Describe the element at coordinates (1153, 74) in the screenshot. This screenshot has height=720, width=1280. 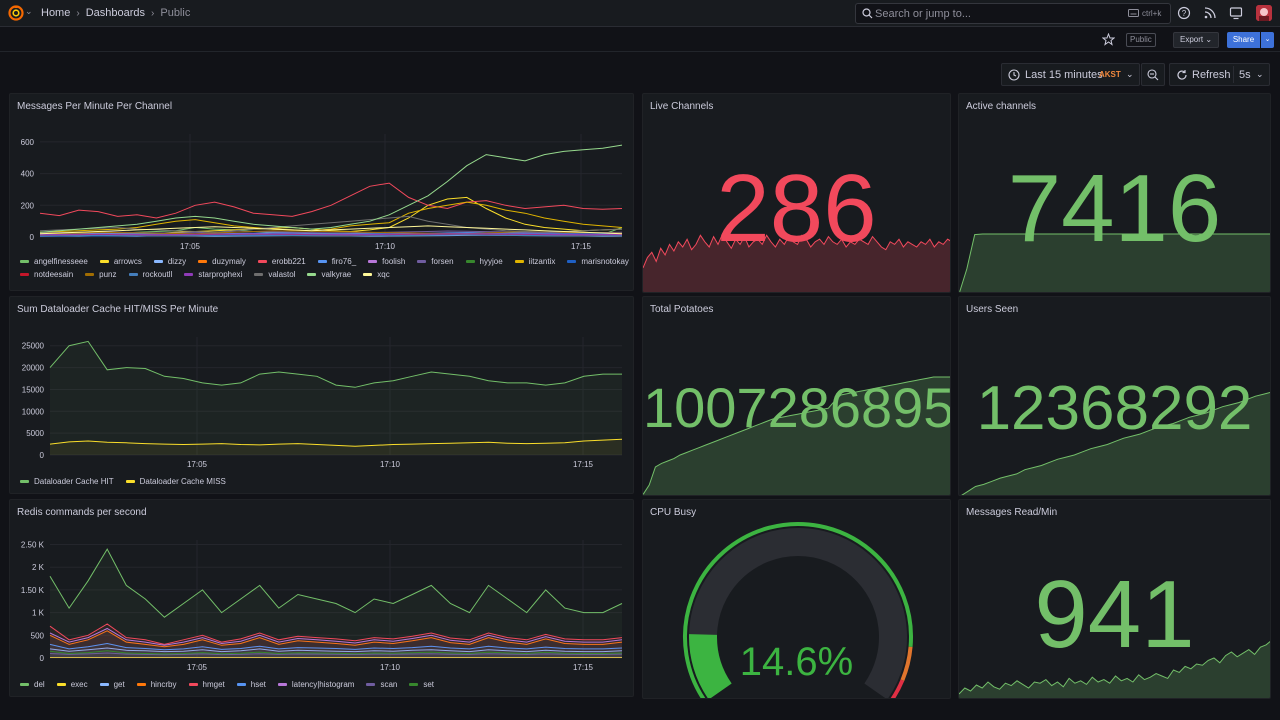
I see `zoom-out-button` at that location.